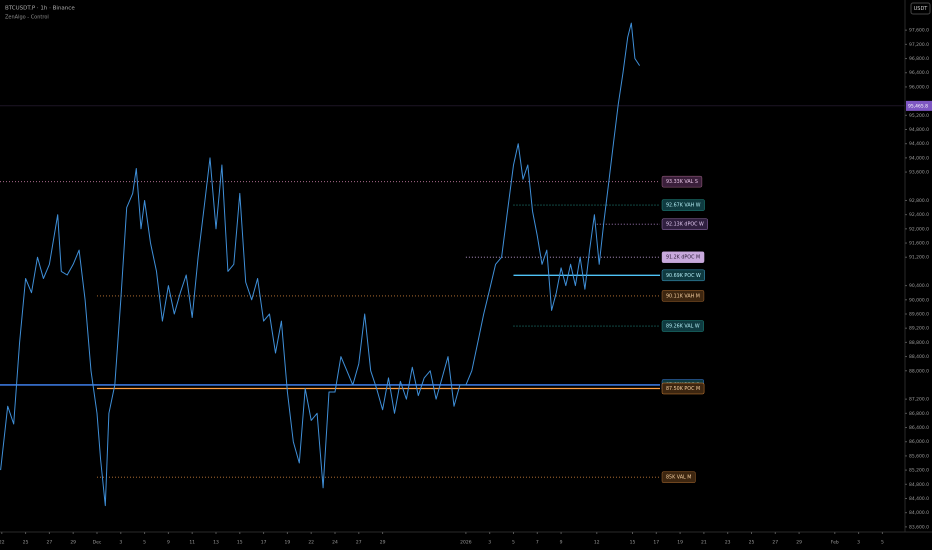 This screenshot has height=550, width=932. I want to click on currency-box, so click(920, 8).